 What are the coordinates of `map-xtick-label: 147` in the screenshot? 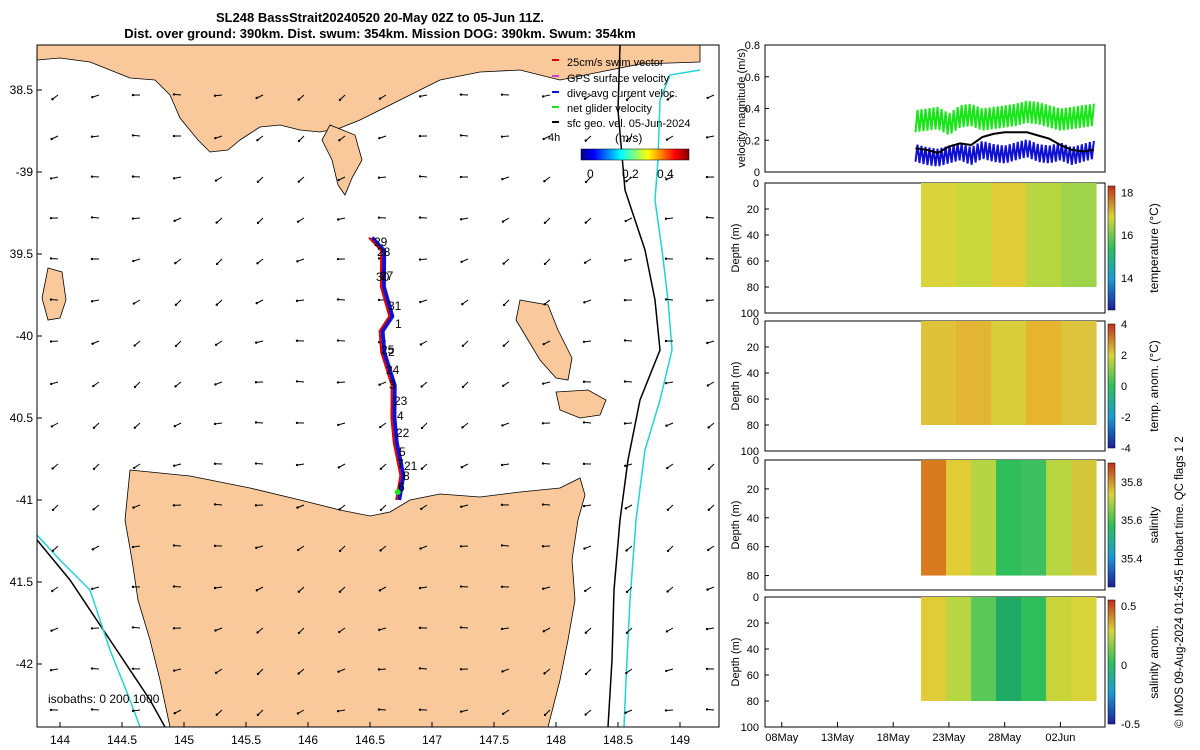 It's located at (432, 740).